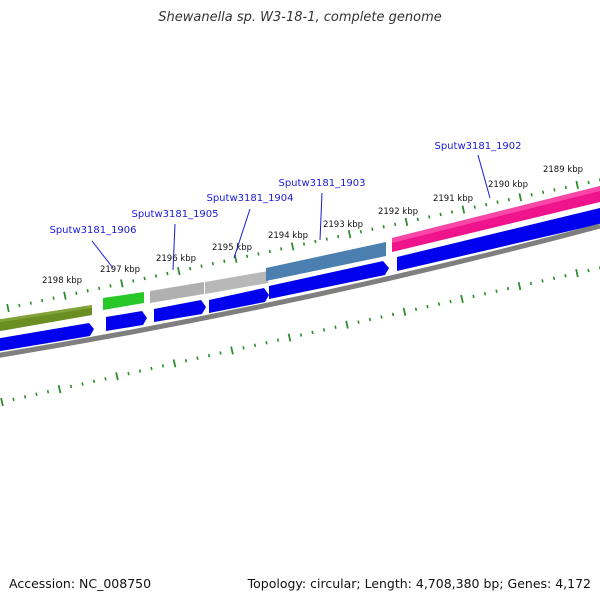 This screenshot has height=600, width=600. I want to click on gene-label: Sputw3181_1905, so click(174, 214).